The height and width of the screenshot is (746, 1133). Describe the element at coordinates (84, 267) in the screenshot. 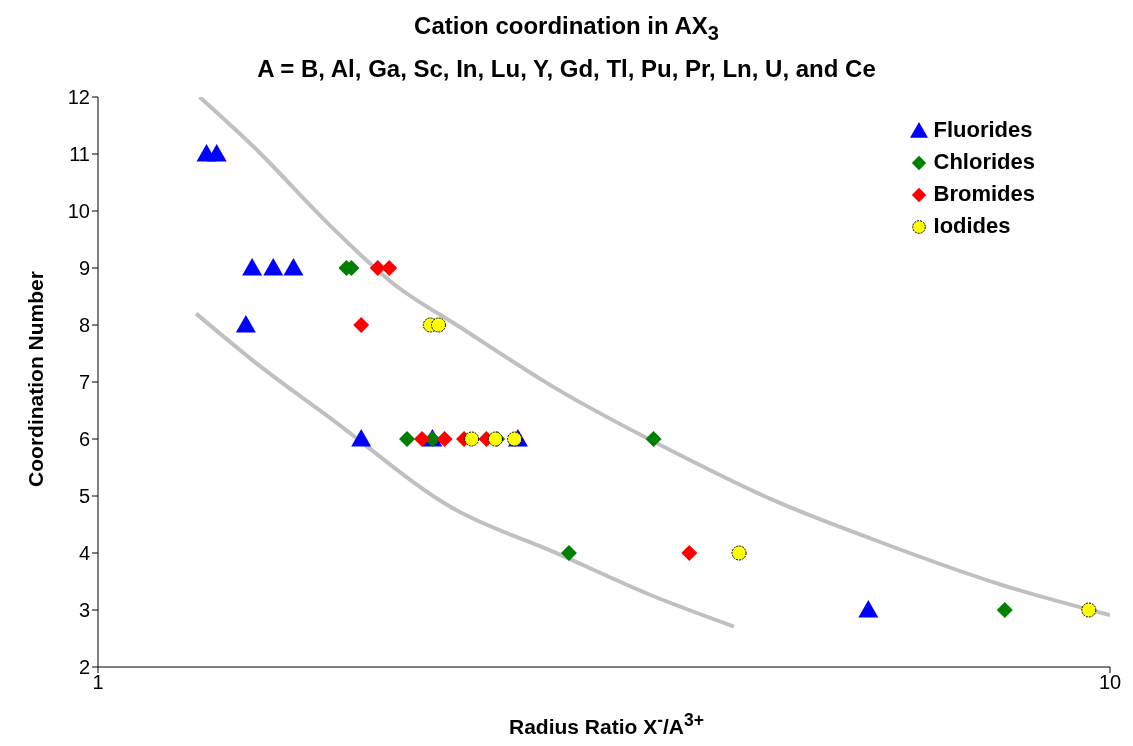

I see `y-tick-label: 9` at that location.